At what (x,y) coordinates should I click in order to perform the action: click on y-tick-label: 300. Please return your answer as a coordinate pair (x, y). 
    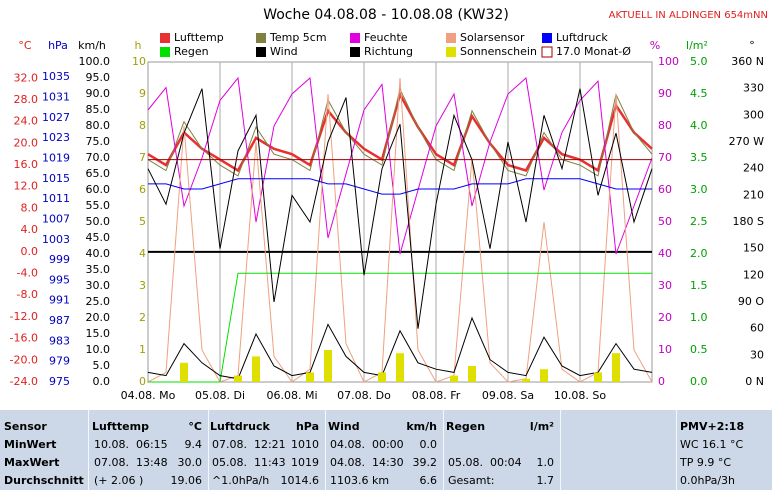
    Looking at the image, I should click on (753, 114).